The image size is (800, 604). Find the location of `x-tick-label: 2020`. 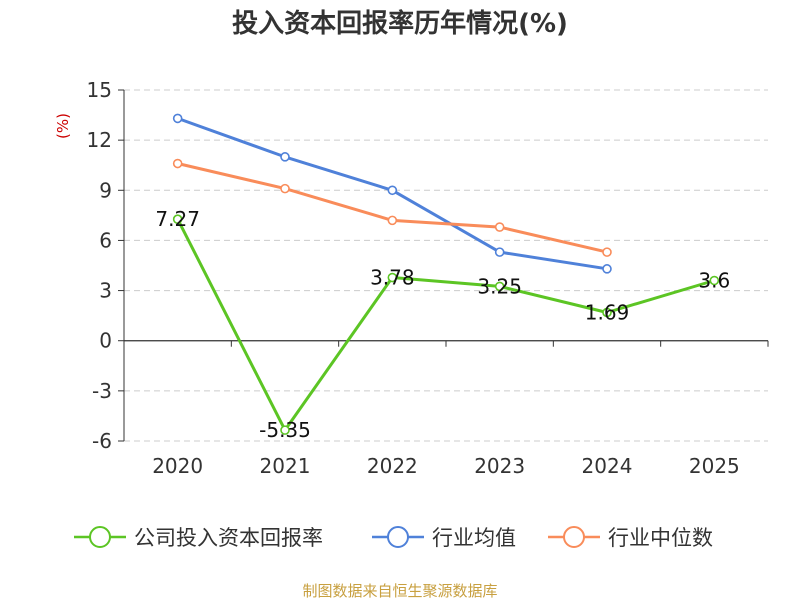

x-tick-label: 2020 is located at coordinates (177, 466).